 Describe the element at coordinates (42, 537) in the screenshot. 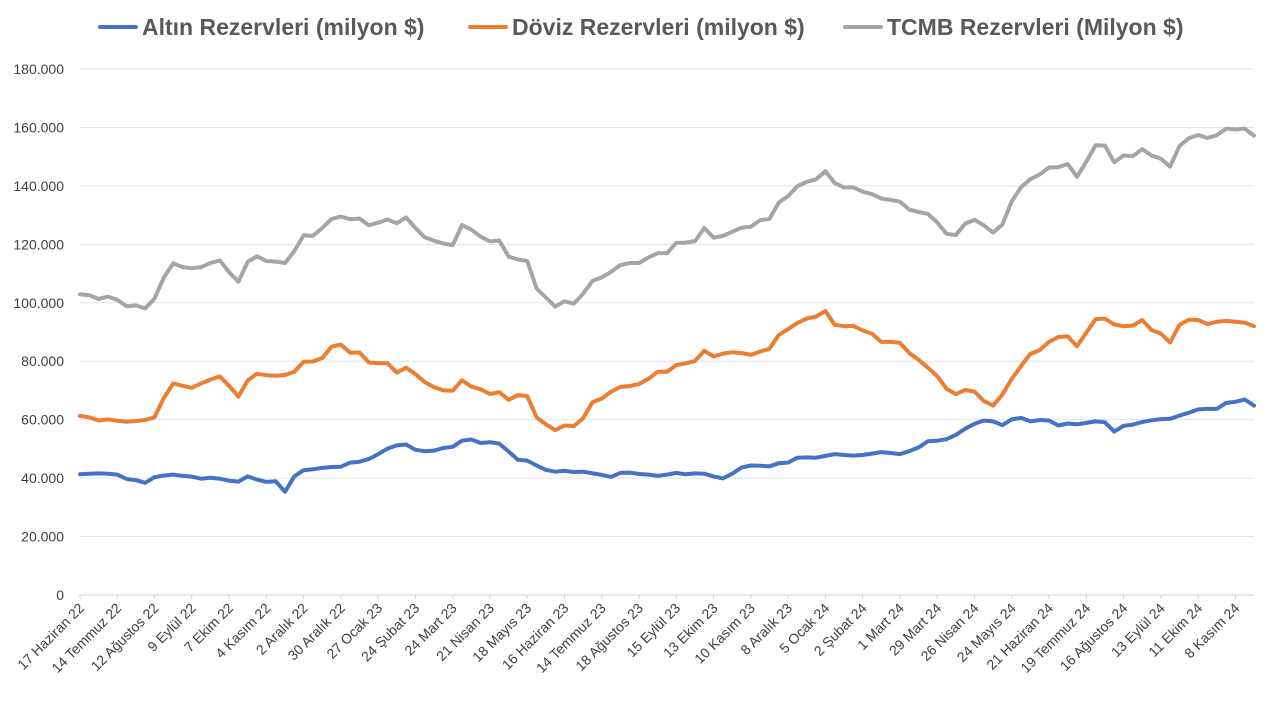

I see `y-tick-label: 20.000` at that location.